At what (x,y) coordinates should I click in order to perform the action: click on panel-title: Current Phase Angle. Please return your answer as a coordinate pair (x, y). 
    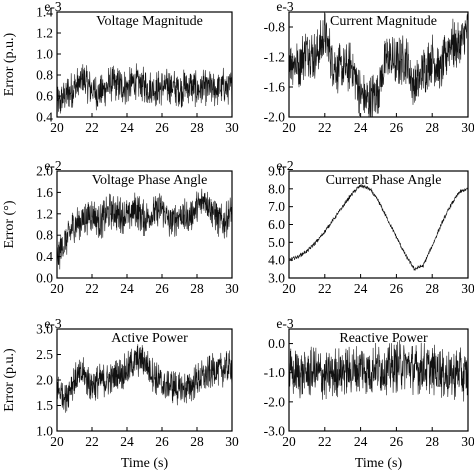
    Looking at the image, I should click on (384, 180).